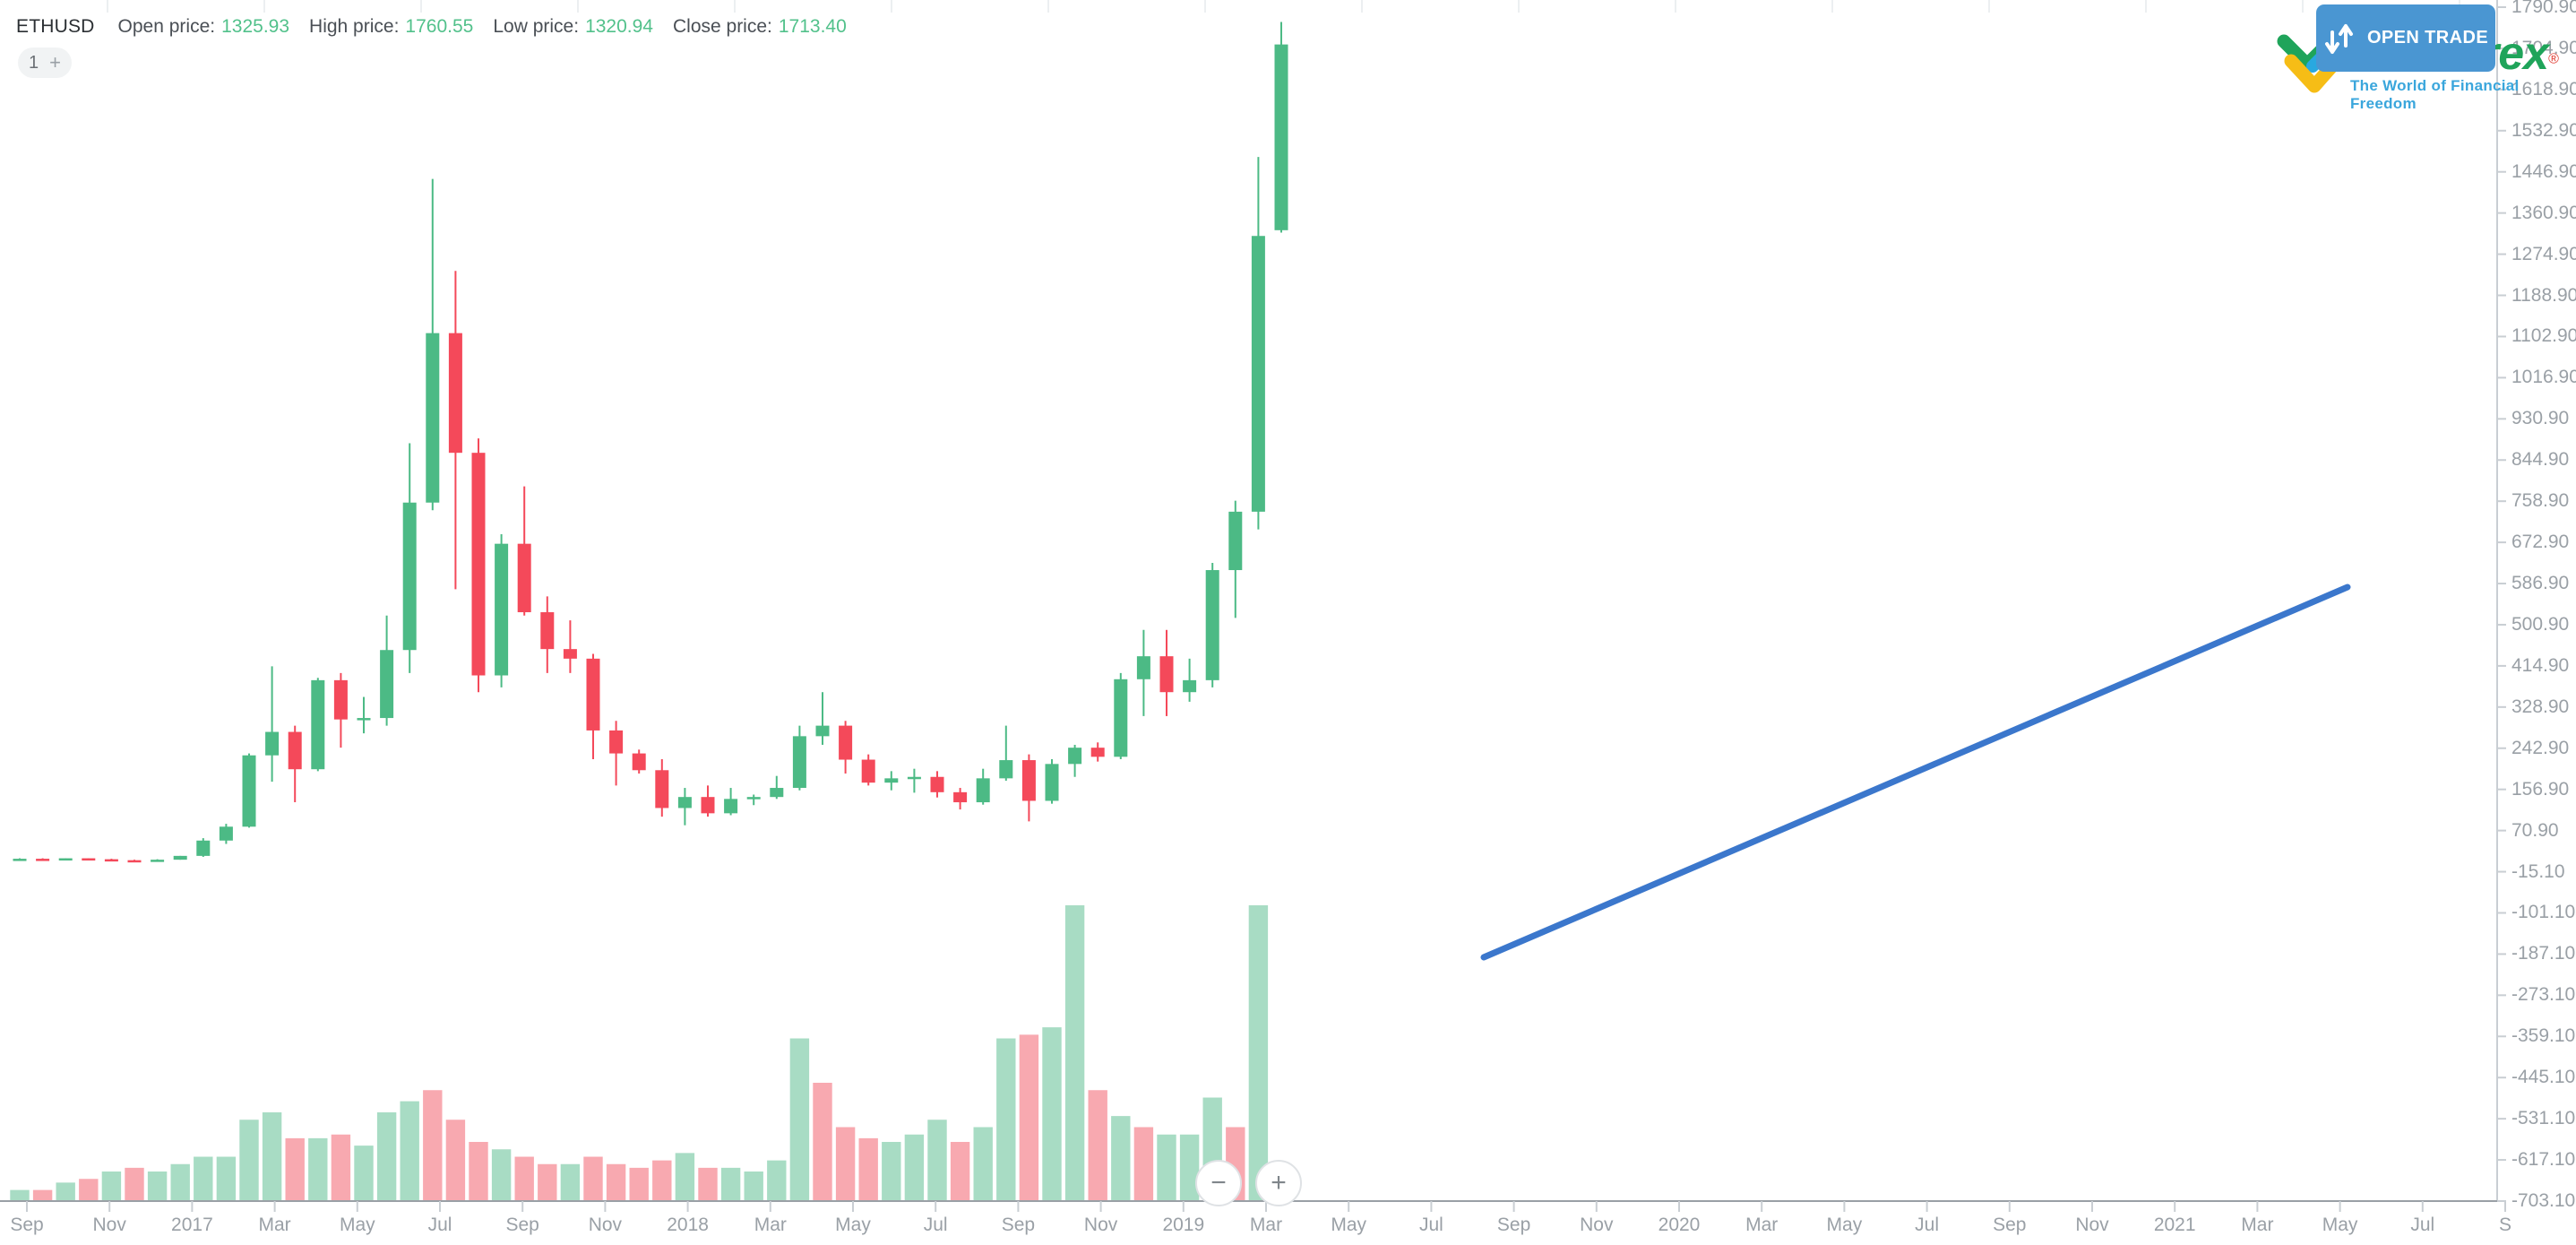 The height and width of the screenshot is (1245, 2576). I want to click on open-price-label: Open price:, so click(166, 26).